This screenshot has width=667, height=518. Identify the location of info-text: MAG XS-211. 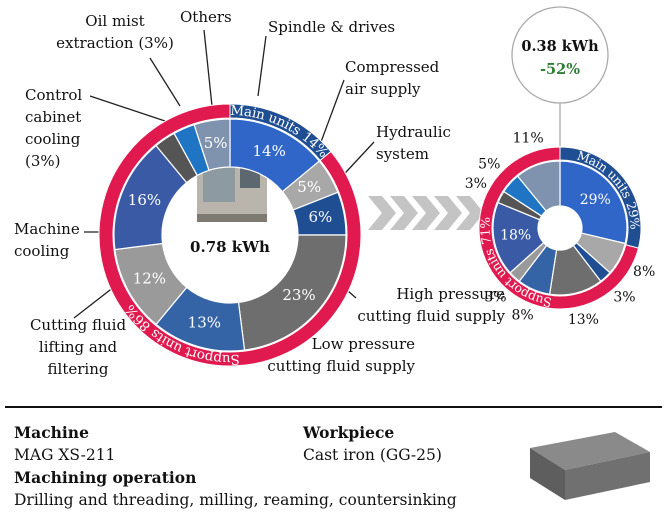
(65, 455).